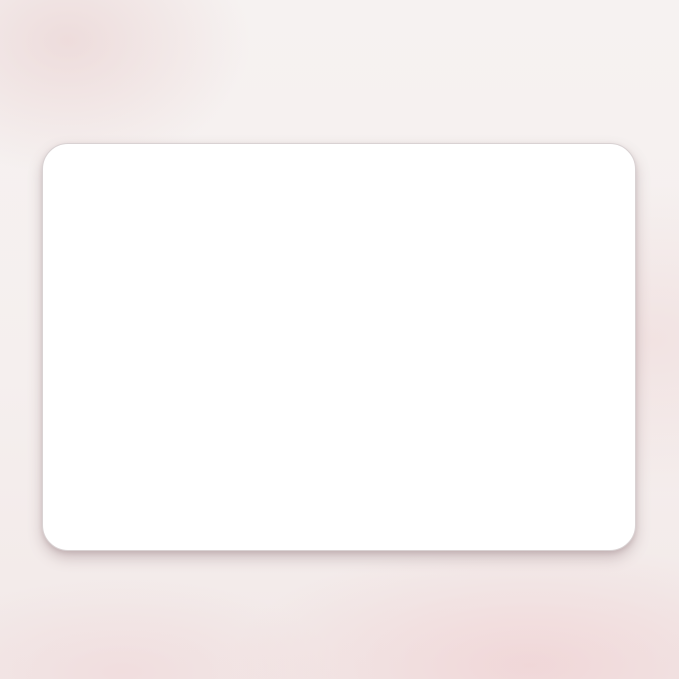 This screenshot has width=679, height=679. Describe the element at coordinates (330, 481) in the screenshot. I see `x-axis-line` at that location.